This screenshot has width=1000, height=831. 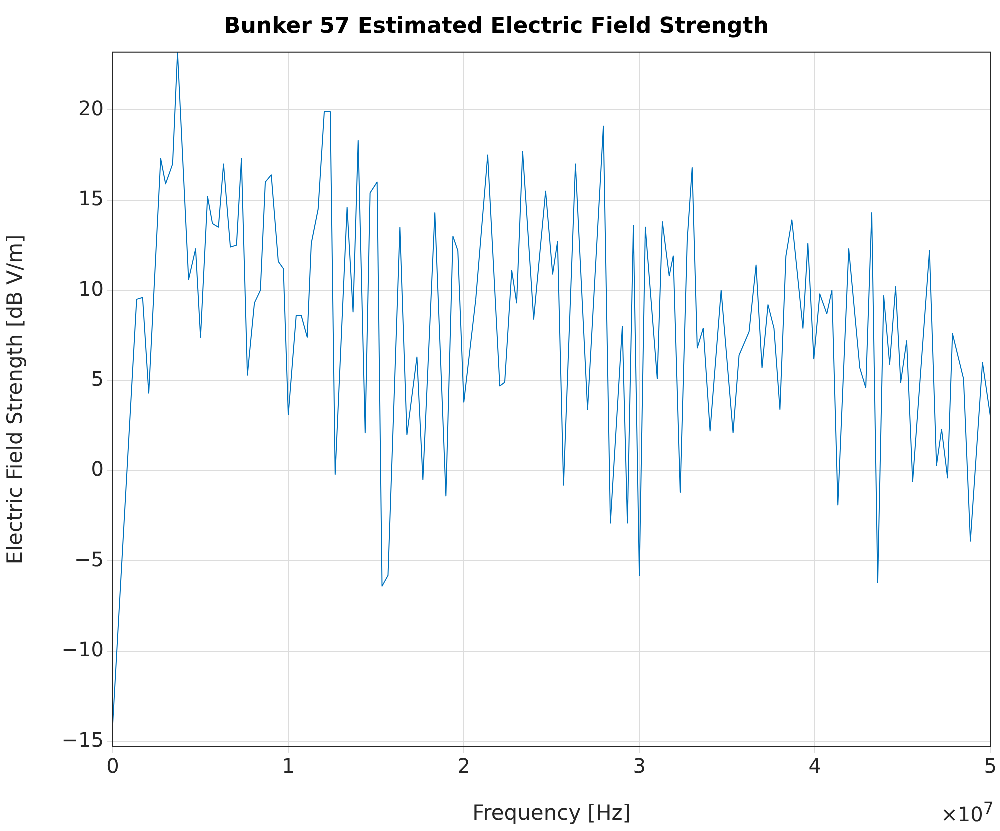 What do you see at coordinates (639, 766) in the screenshot?
I see `x-tick-label: 3` at bounding box center [639, 766].